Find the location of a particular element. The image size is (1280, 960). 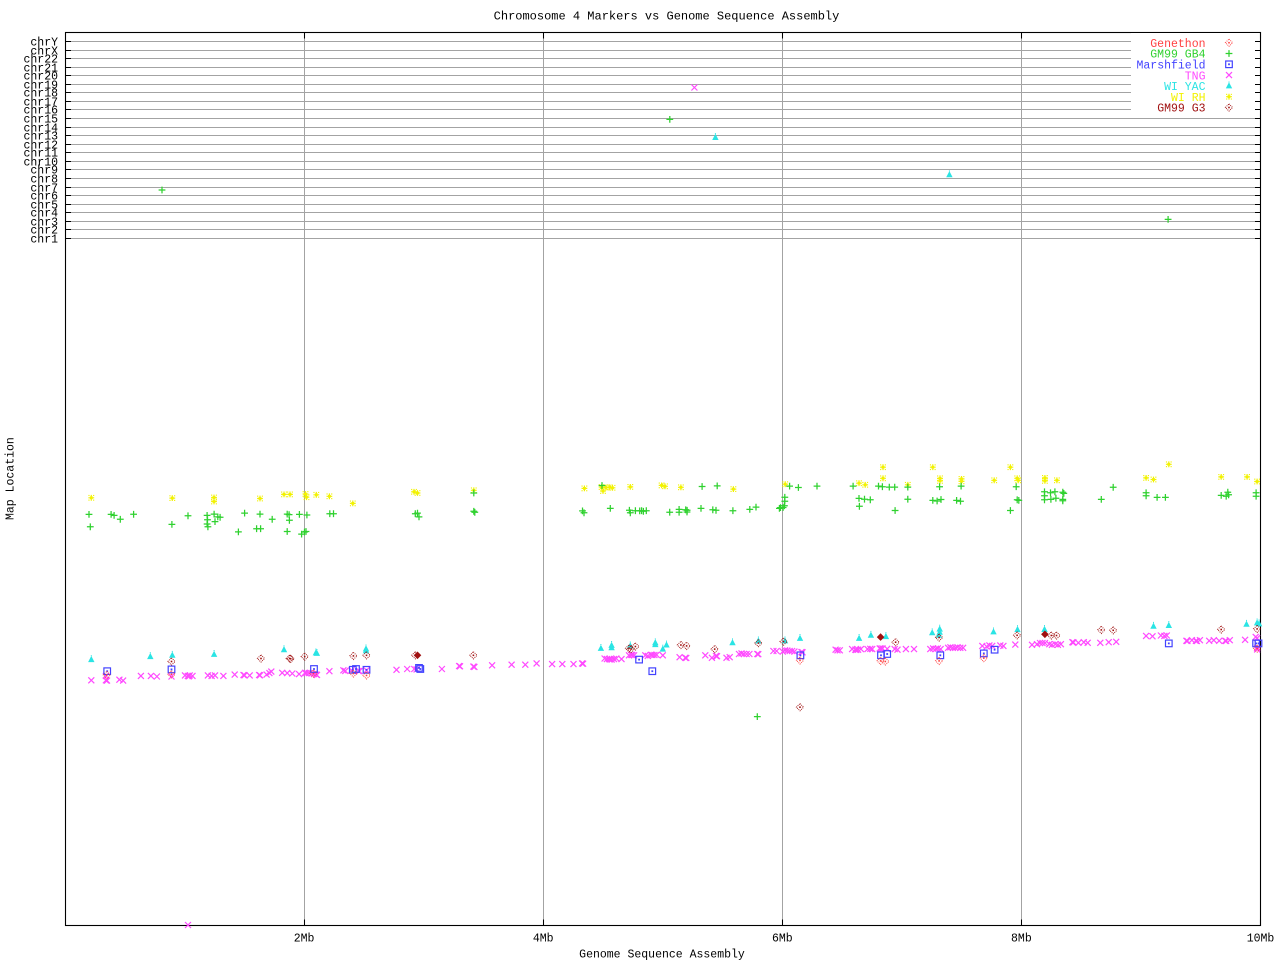

svg-text: chr5 is located at coordinates (44, 206).